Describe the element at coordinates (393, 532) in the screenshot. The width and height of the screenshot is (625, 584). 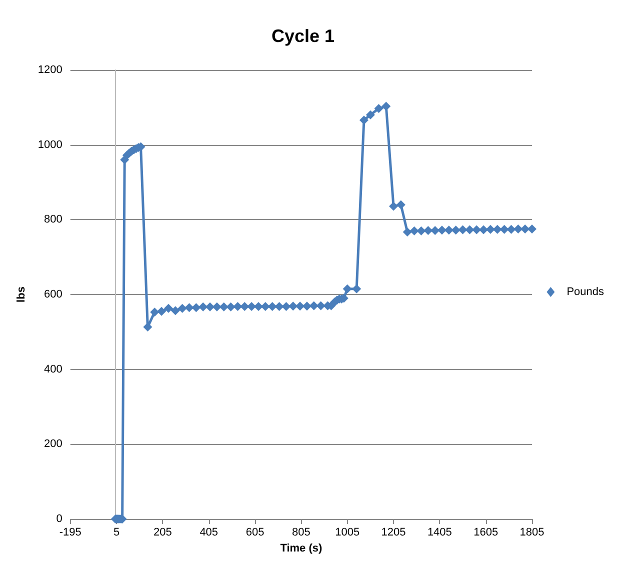
I see `x-tick-label: 1205` at that location.